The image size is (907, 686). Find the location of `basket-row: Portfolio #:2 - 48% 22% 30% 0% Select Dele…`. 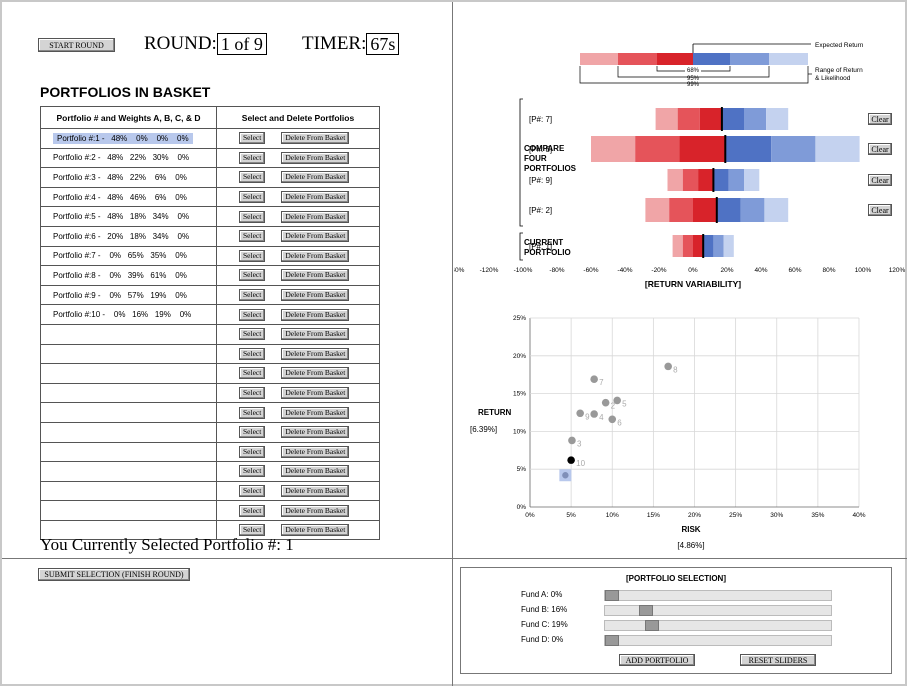

basket-row: Portfolio #:2 - 48% 22% 30% 0% Select Dele… is located at coordinates (210, 158).